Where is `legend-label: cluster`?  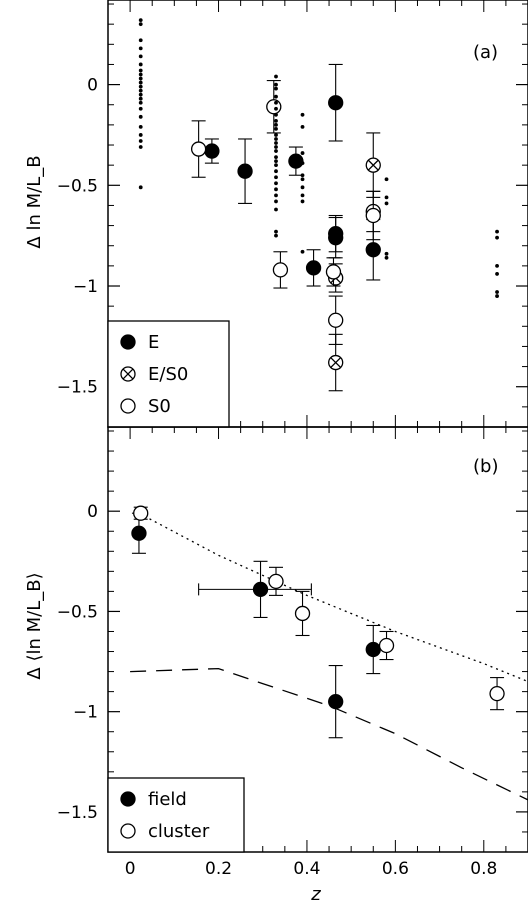 legend-label: cluster is located at coordinates (179, 831).